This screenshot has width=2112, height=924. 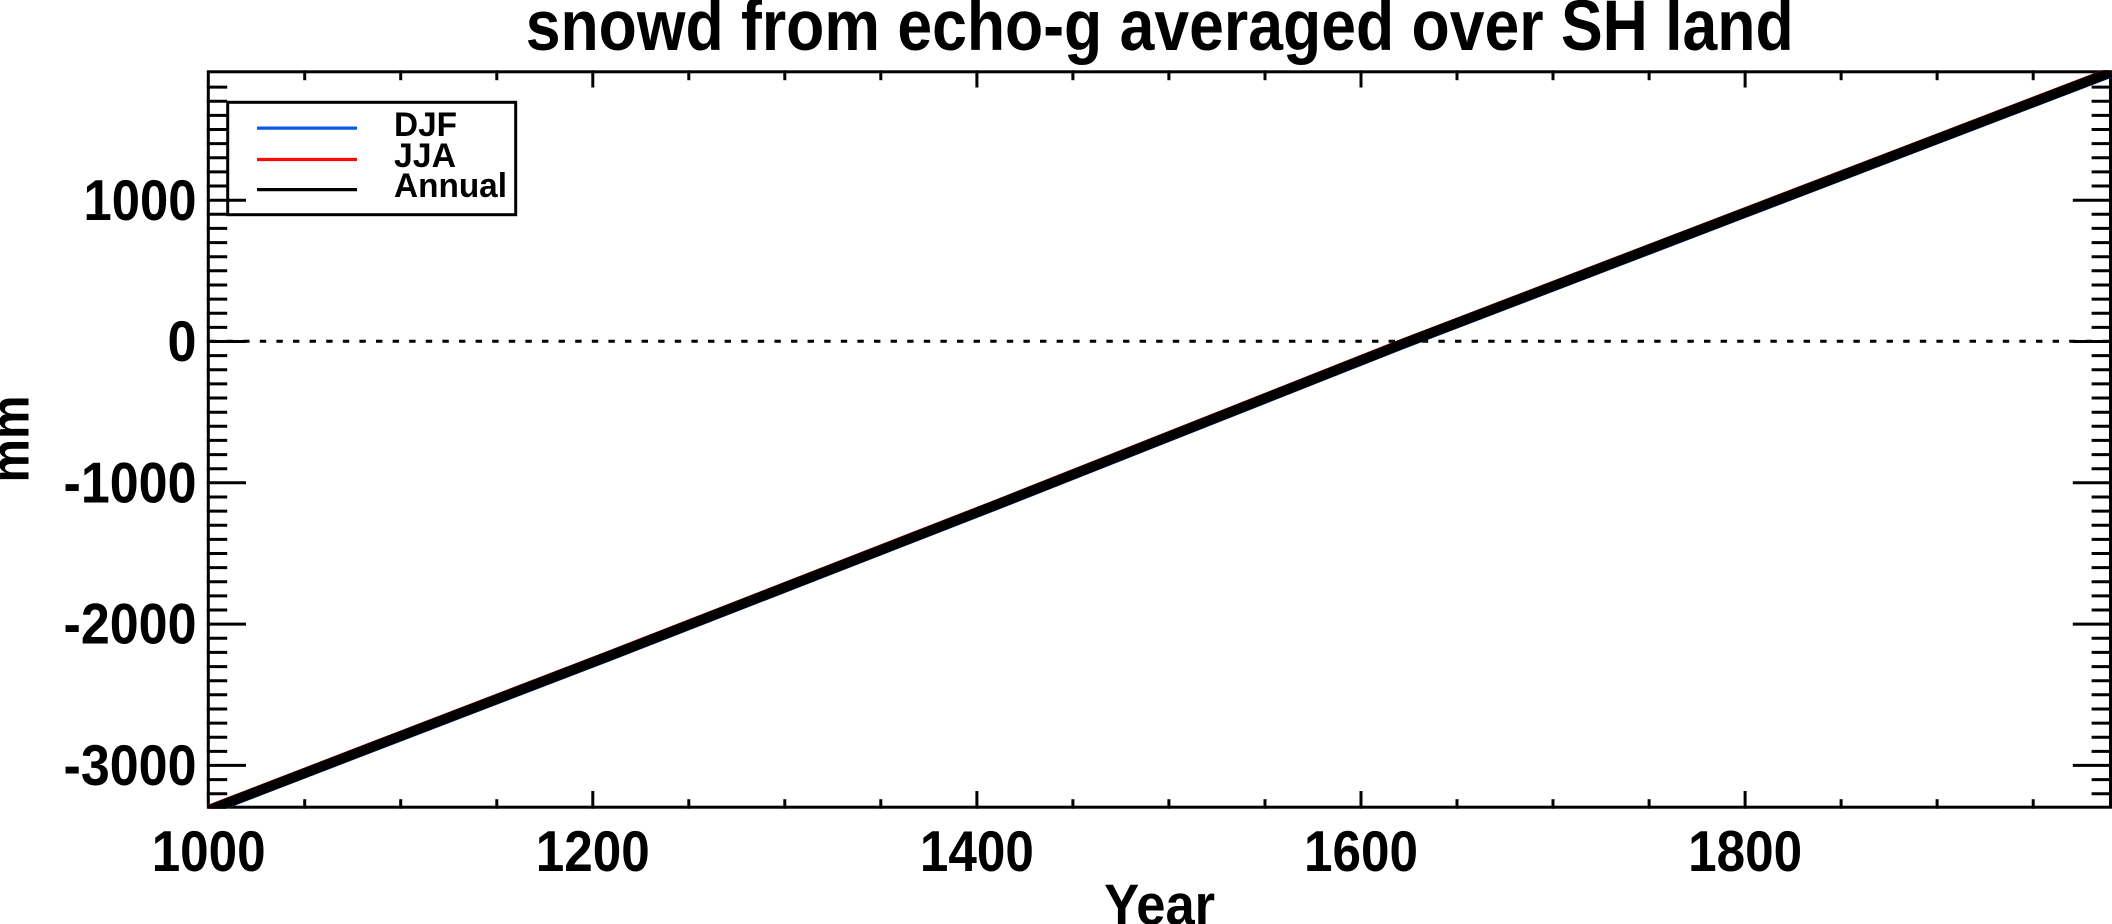 I want to click on svg-text: 0, so click(x=182, y=342).